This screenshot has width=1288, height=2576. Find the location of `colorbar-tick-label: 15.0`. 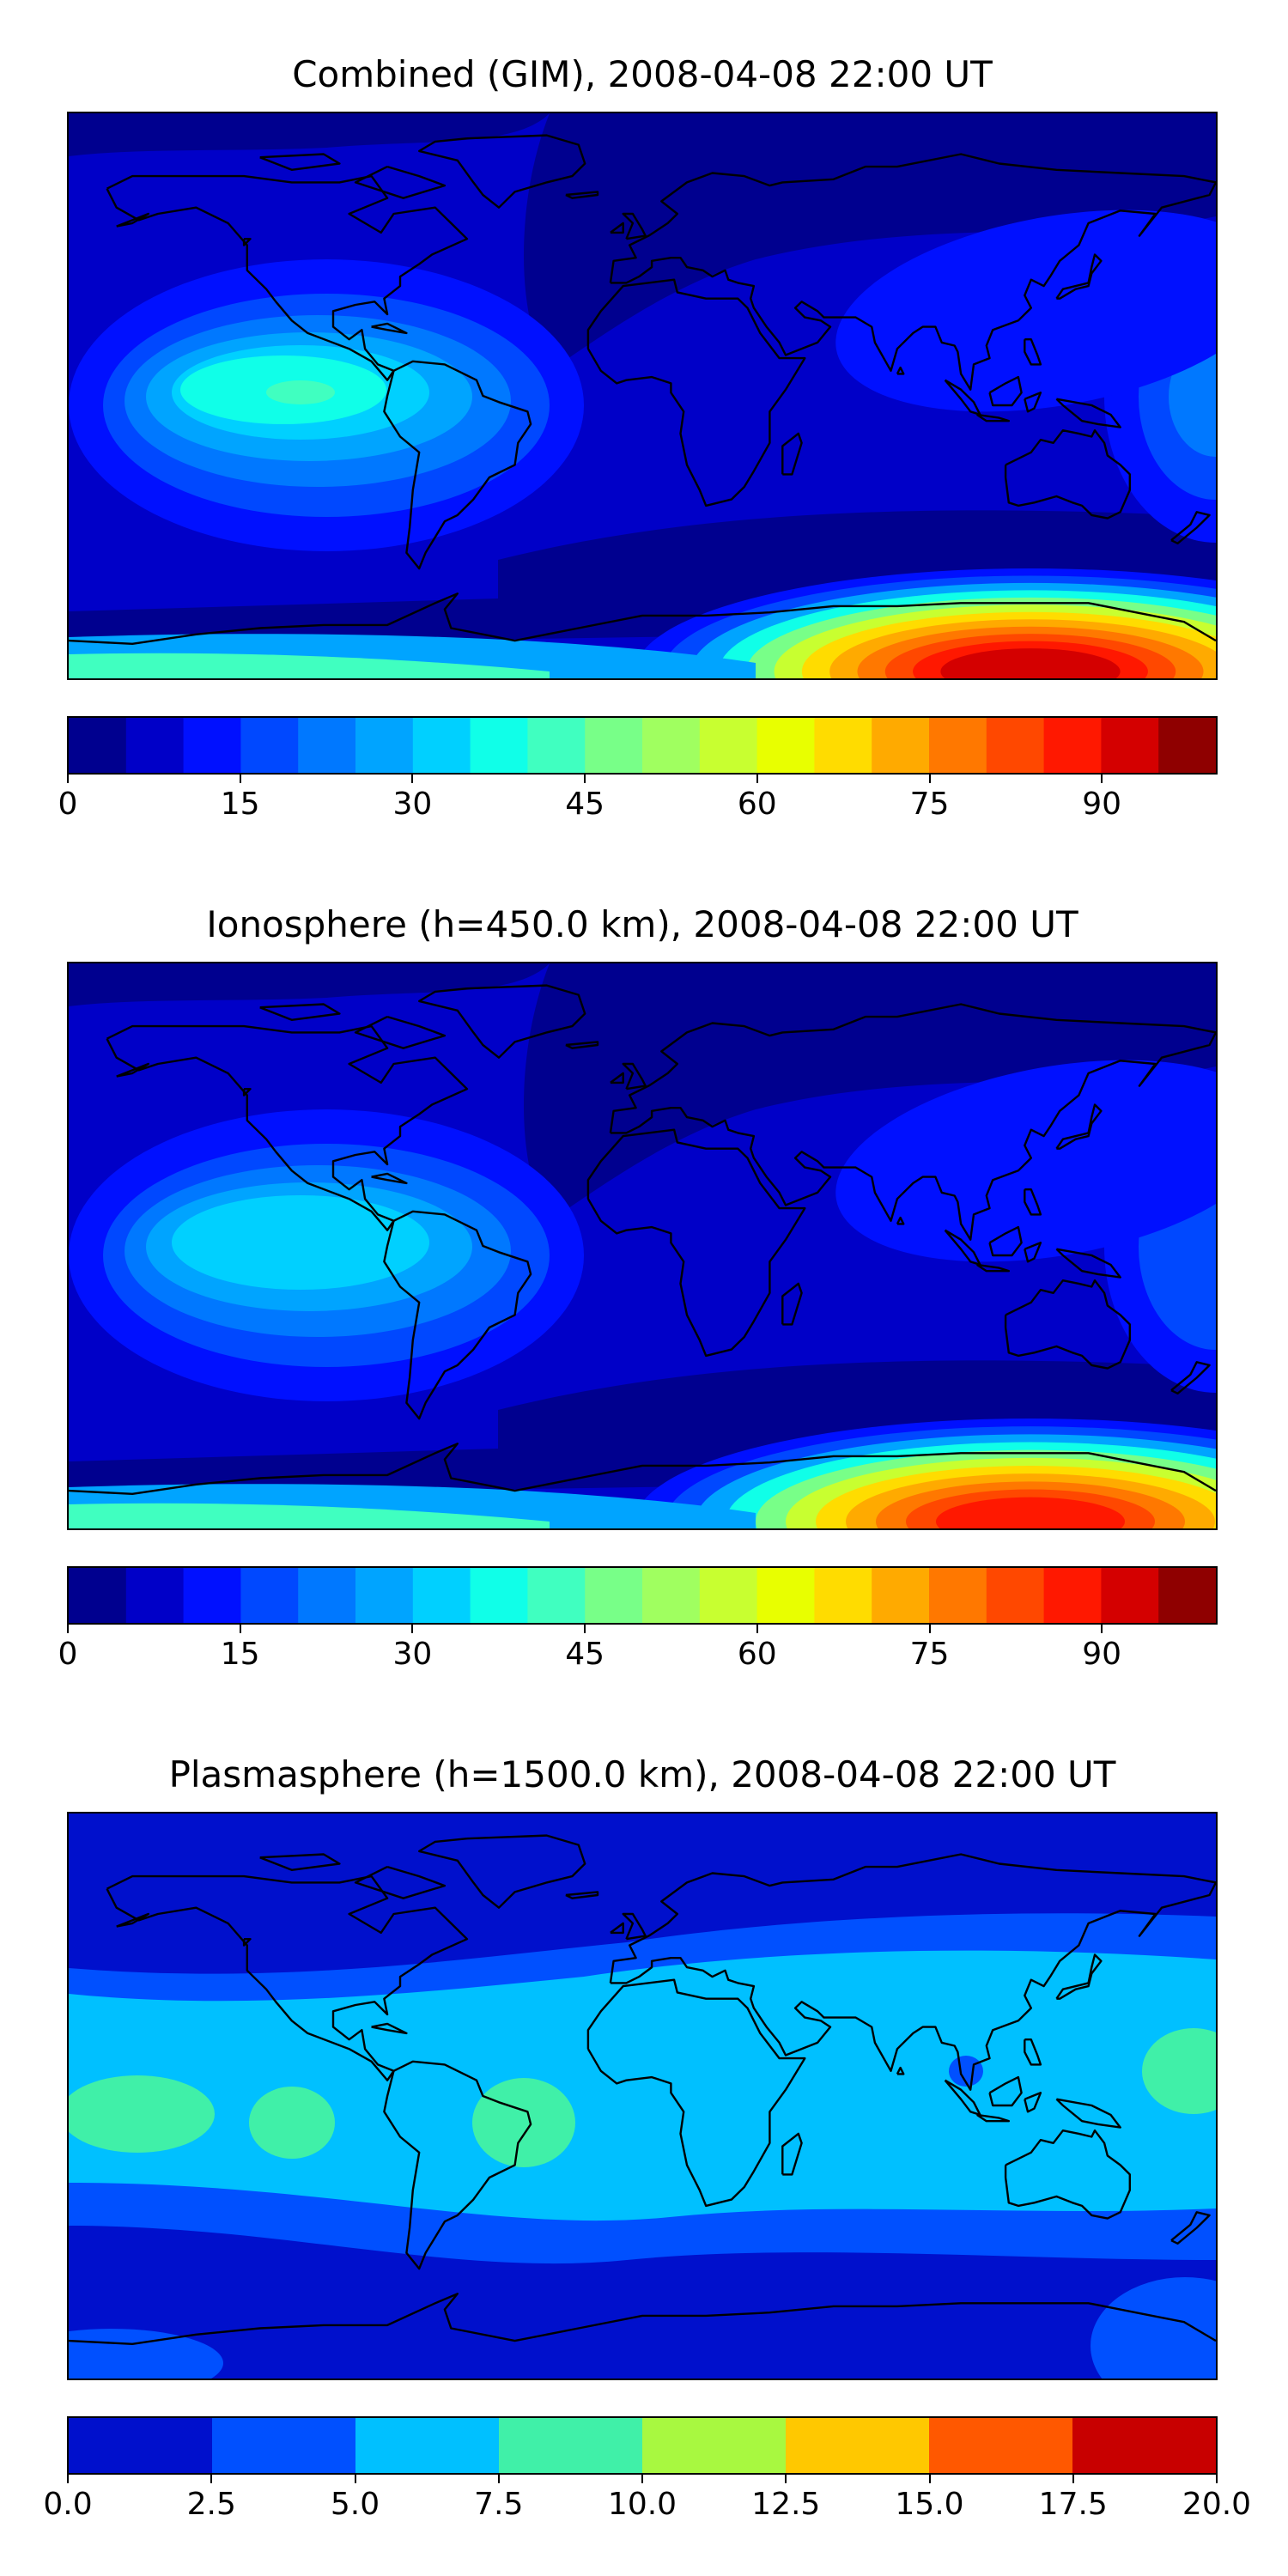

colorbar-tick-label: 15.0 is located at coordinates (929, 2504).